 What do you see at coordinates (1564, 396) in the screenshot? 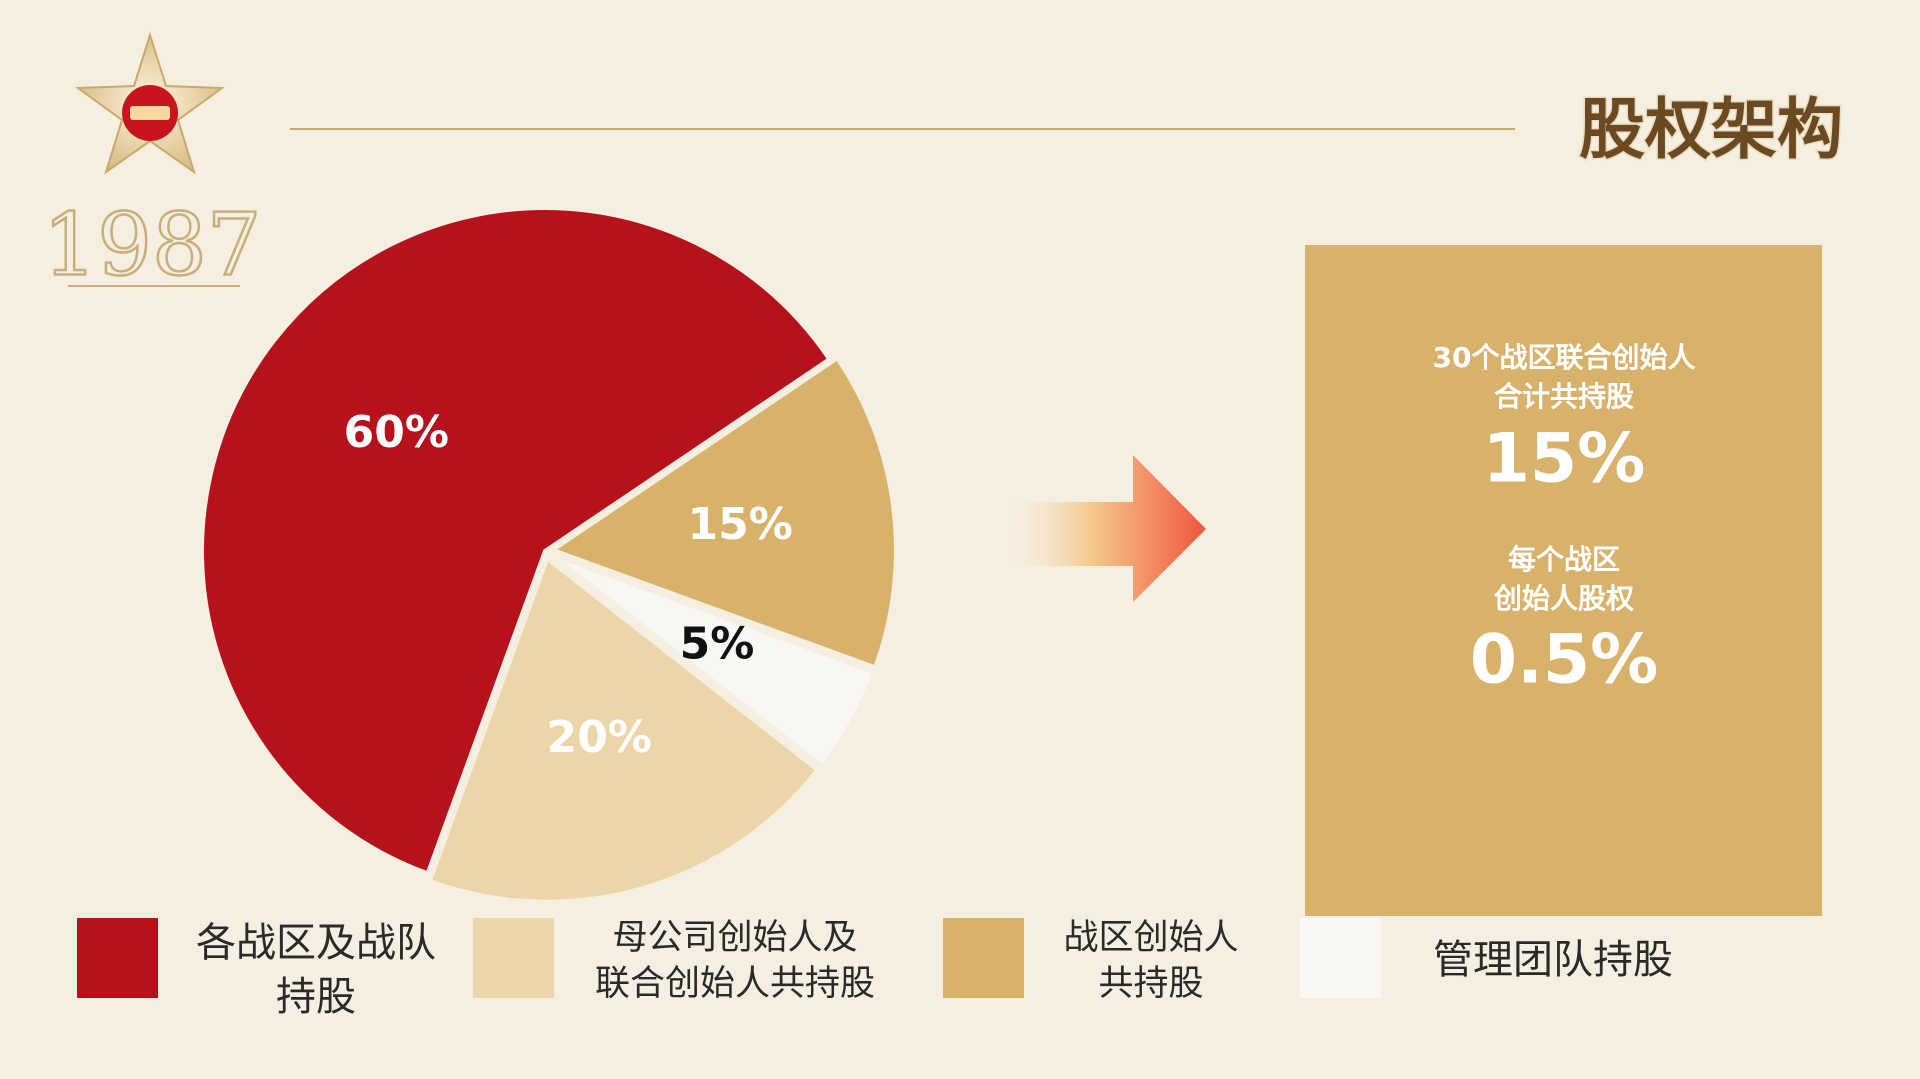
I see `callout-line: 合计共持股` at bounding box center [1564, 396].